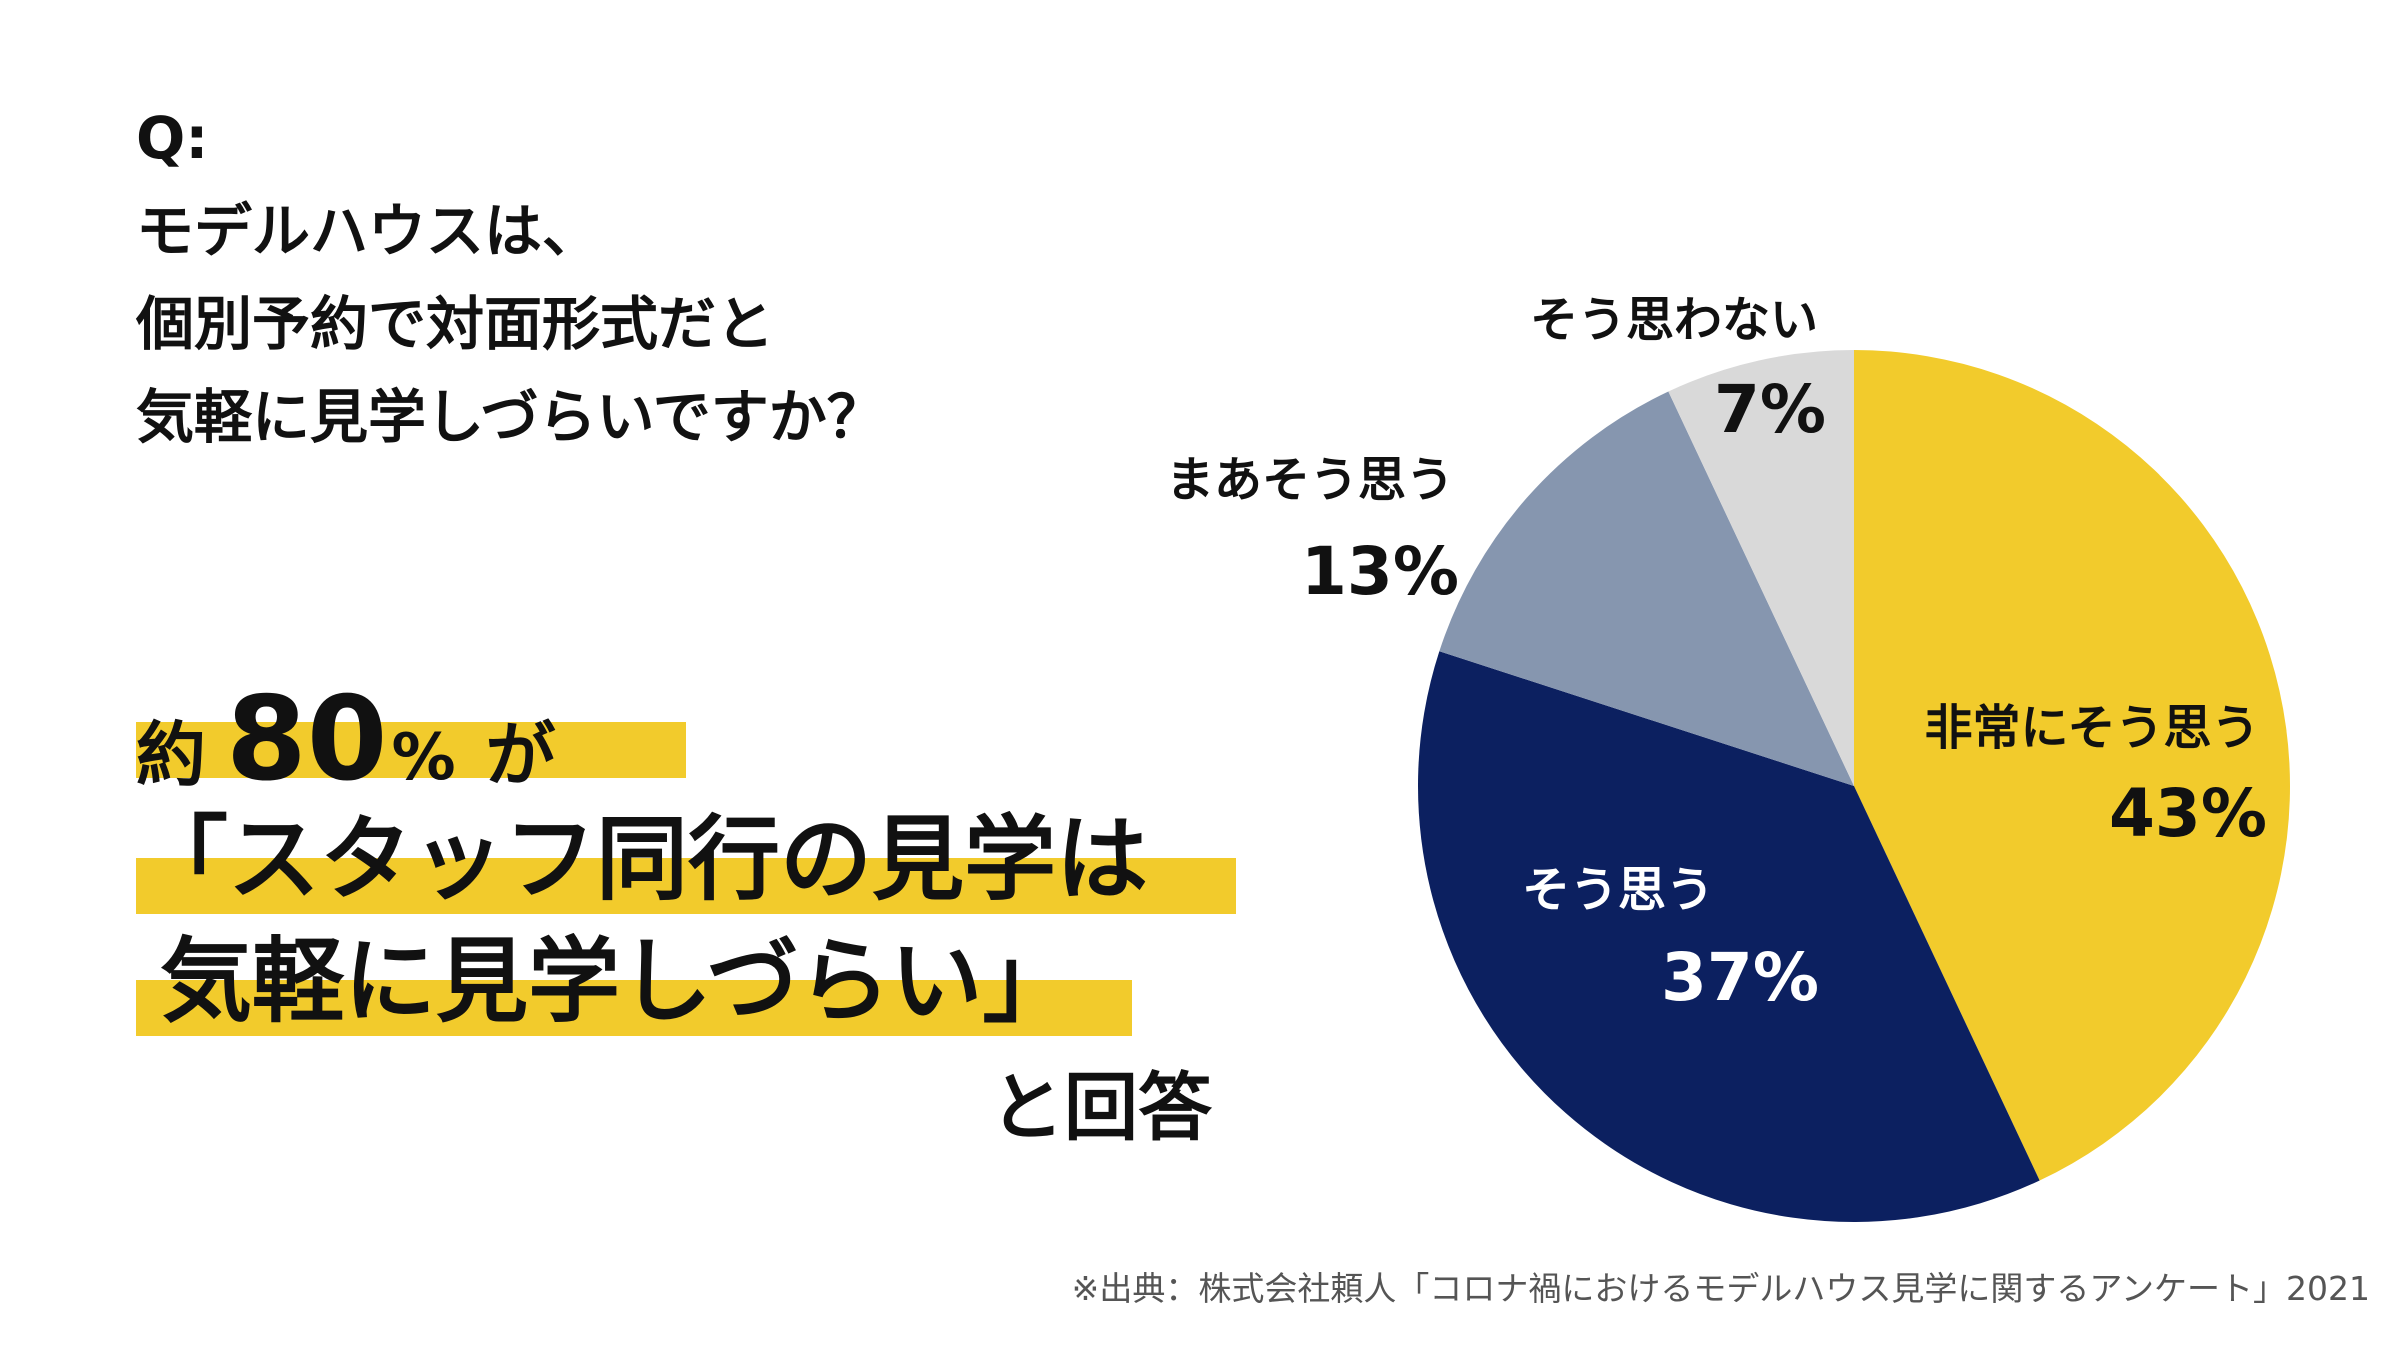 This screenshot has width=2400, height=1350. I want to click on value-agree: 37%, so click(1740, 977).